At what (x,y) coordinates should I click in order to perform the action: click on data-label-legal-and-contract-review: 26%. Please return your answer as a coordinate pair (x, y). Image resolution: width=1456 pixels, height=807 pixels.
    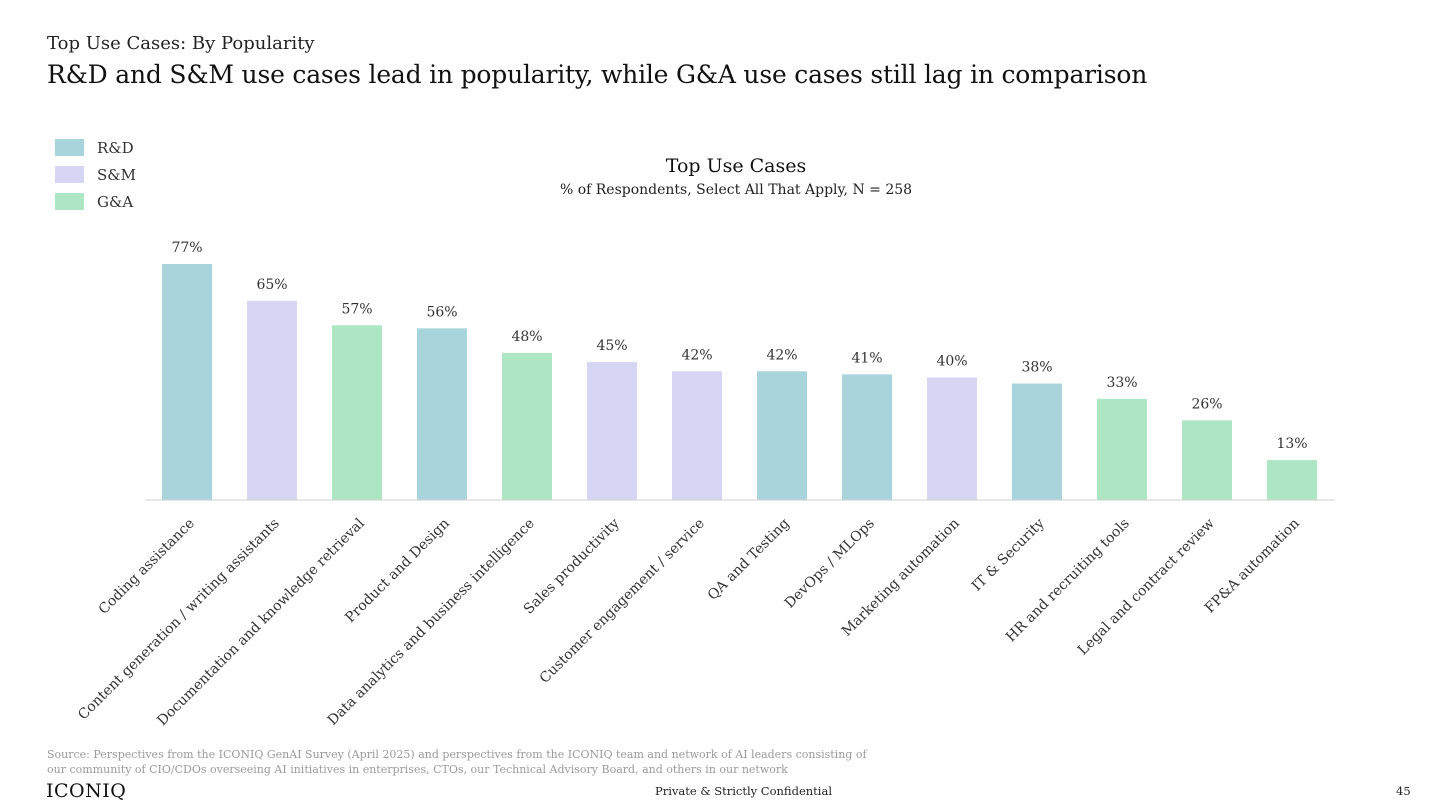
    Looking at the image, I should click on (1206, 404).